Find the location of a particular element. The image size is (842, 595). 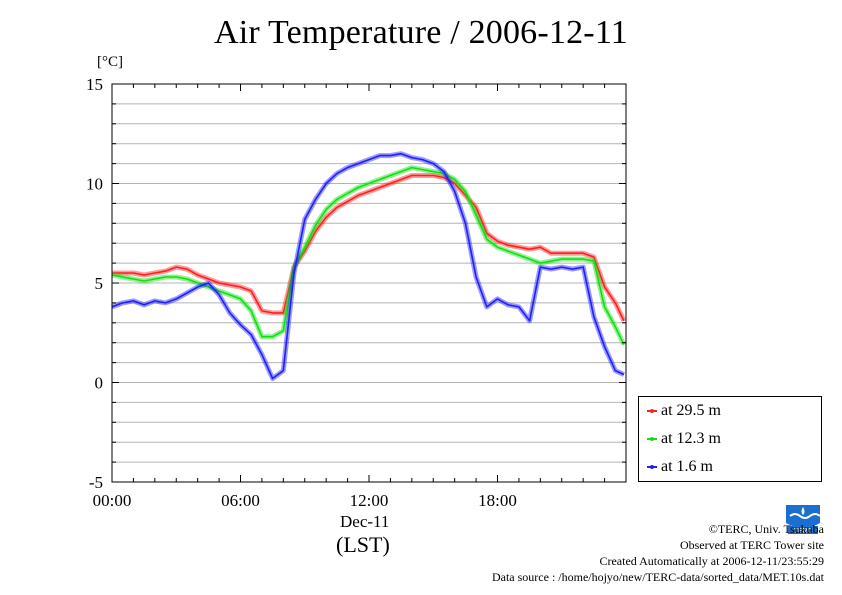

site-text: Observed at TERC Tower site is located at coordinates (751, 545).